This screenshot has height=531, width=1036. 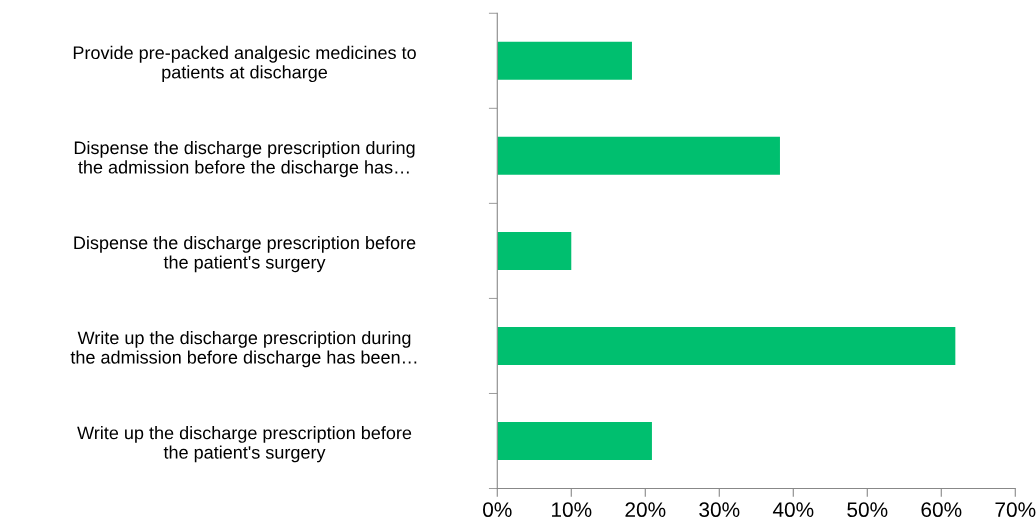 What do you see at coordinates (941, 510) in the screenshot?
I see `x-tick-label: 60%` at bounding box center [941, 510].